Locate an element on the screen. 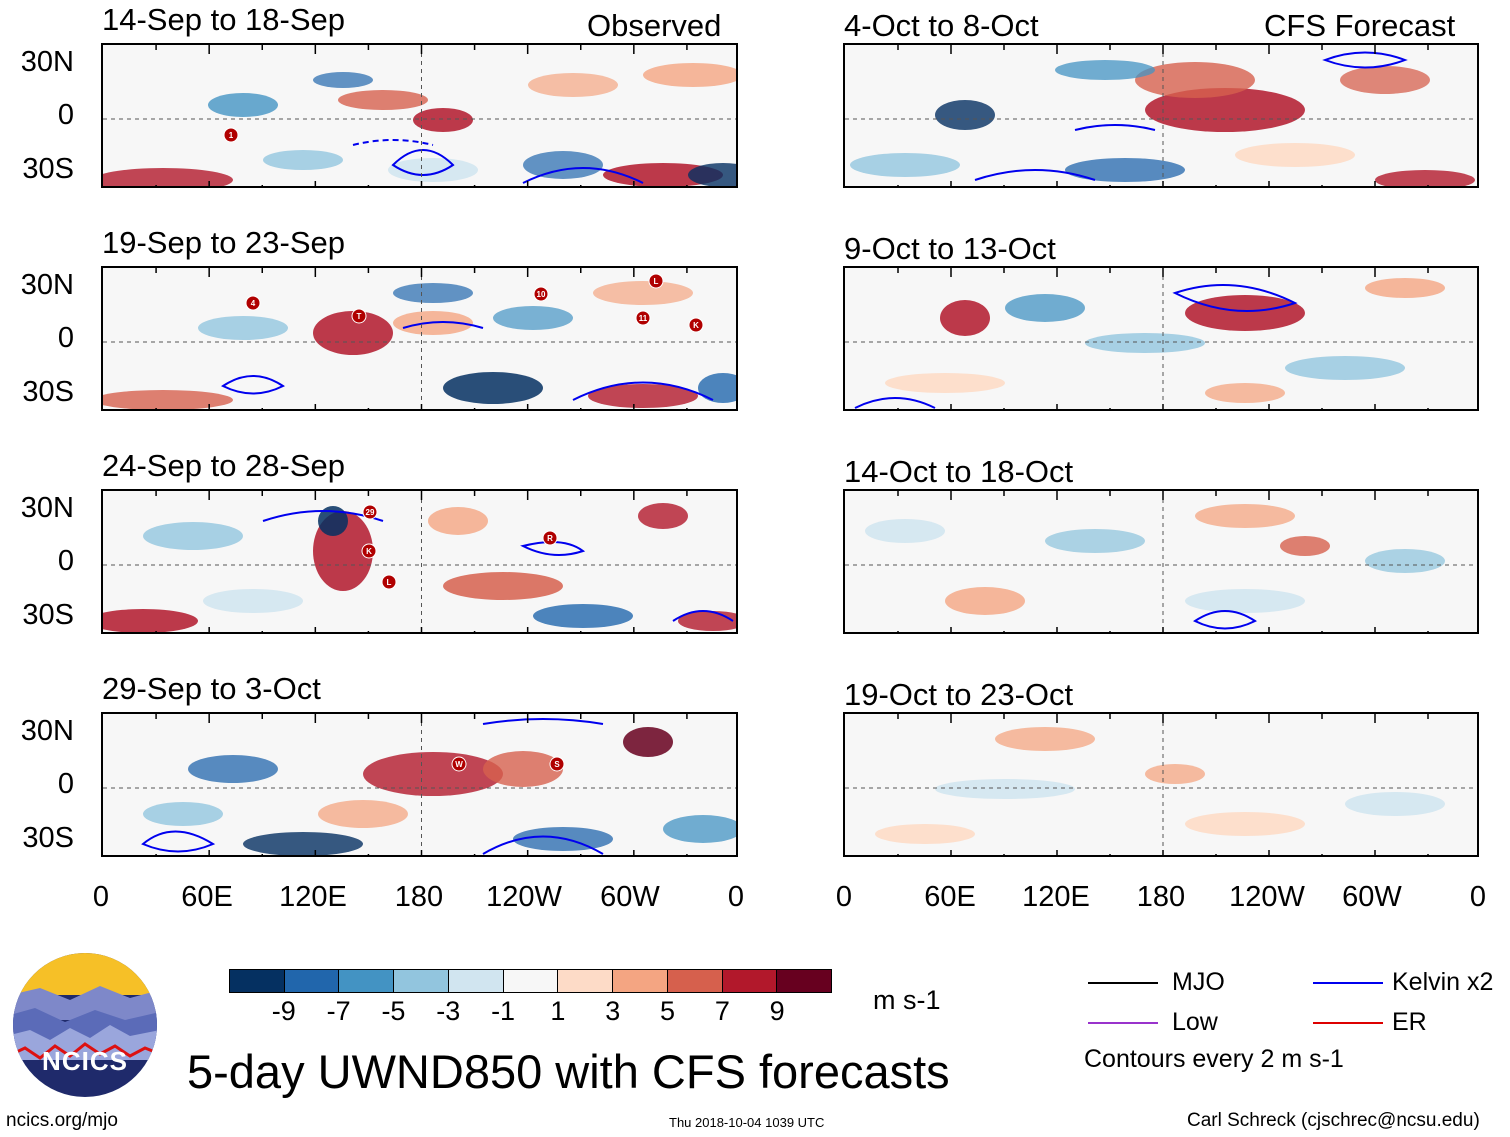  storm-marker-label: 4 is located at coordinates (253, 303).